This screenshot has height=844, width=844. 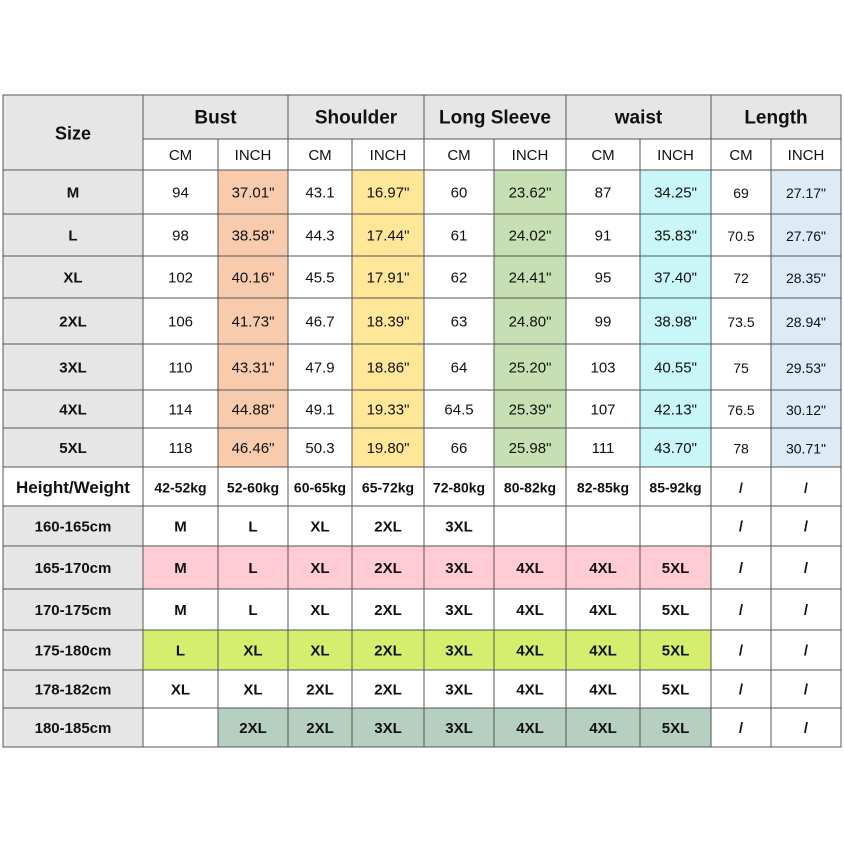 What do you see at coordinates (319, 236) in the screenshot?
I see `measure-value: 44.3` at bounding box center [319, 236].